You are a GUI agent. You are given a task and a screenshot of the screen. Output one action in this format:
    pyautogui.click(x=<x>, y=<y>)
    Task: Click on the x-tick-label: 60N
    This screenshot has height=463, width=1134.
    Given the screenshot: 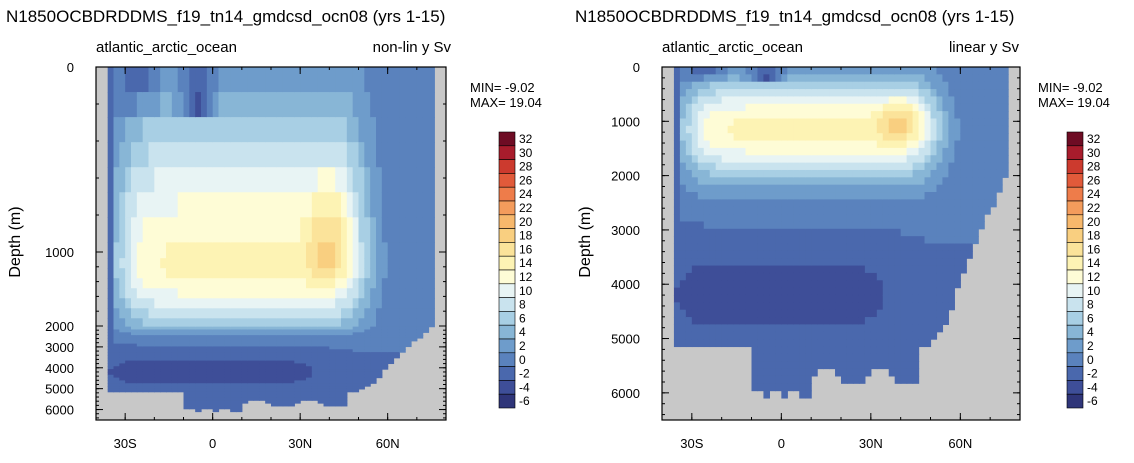 What is the action you would take?
    pyautogui.click(x=960, y=443)
    